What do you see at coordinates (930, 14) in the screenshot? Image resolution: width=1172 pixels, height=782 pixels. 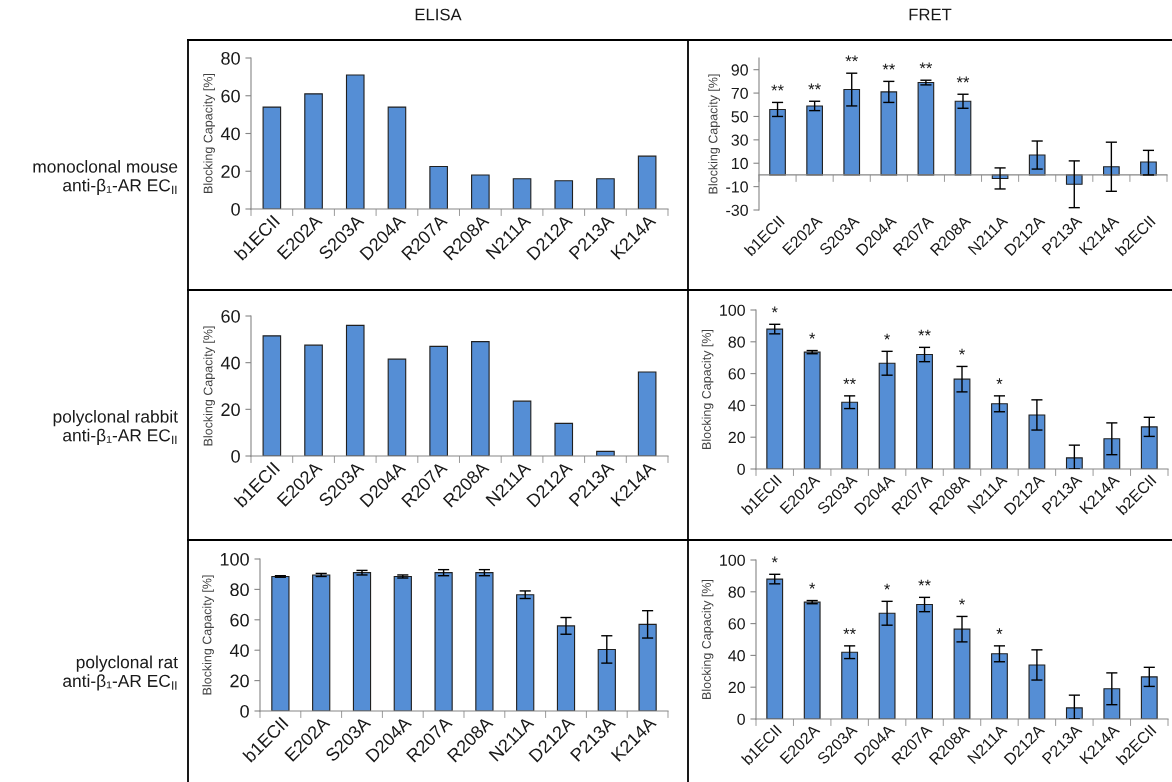 I see `chart-title: FRET` at bounding box center [930, 14].